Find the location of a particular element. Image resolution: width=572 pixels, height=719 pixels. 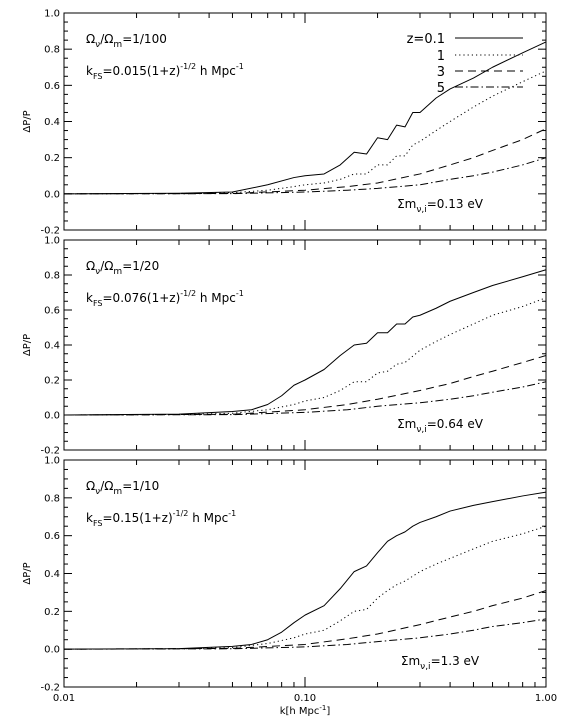

neutrino-mass-label: Σmν,i=1.3 eV is located at coordinates (440, 663).